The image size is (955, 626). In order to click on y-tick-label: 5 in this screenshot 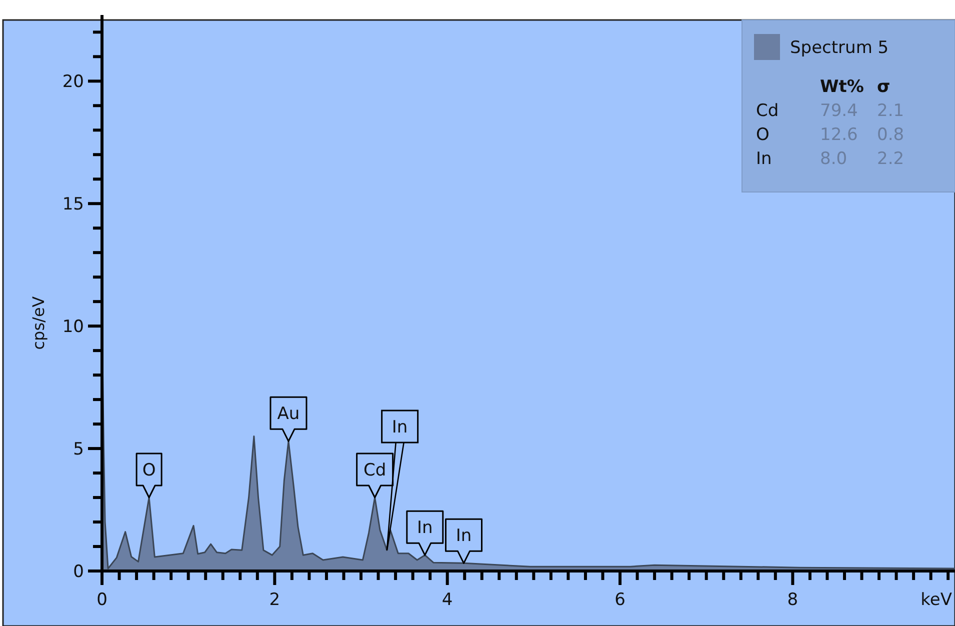, I will do `click(78, 449)`.